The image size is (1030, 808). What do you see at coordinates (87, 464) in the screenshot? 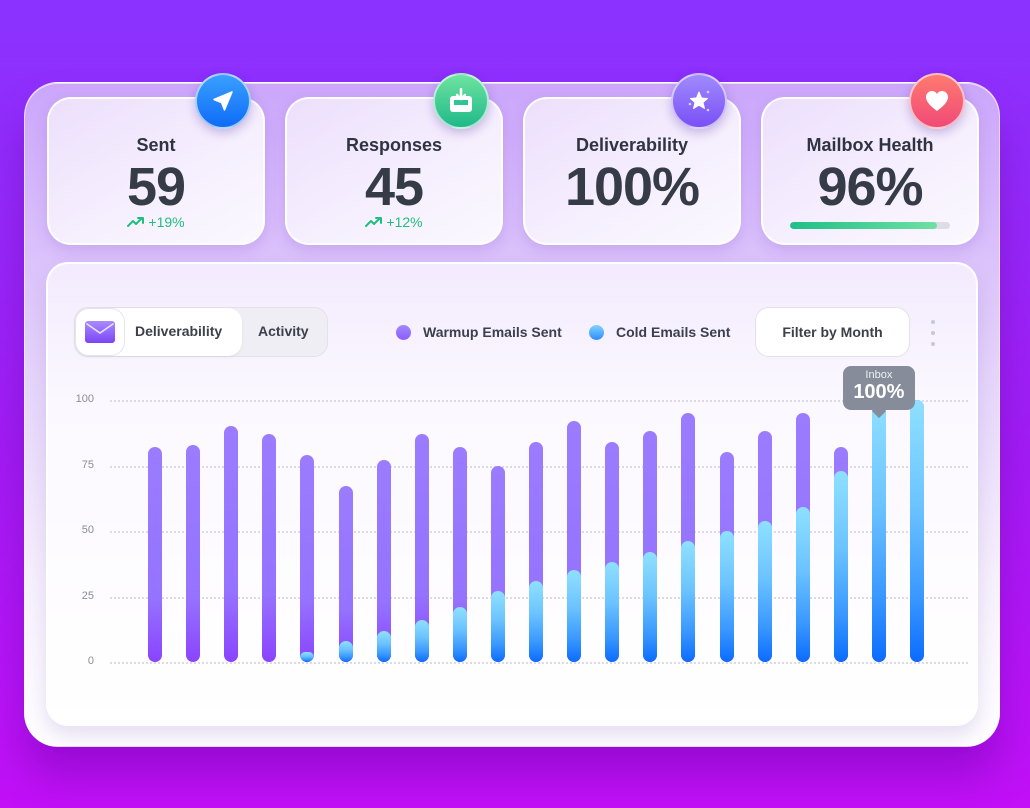
I see `y-axis-tick: 75` at bounding box center [87, 464].